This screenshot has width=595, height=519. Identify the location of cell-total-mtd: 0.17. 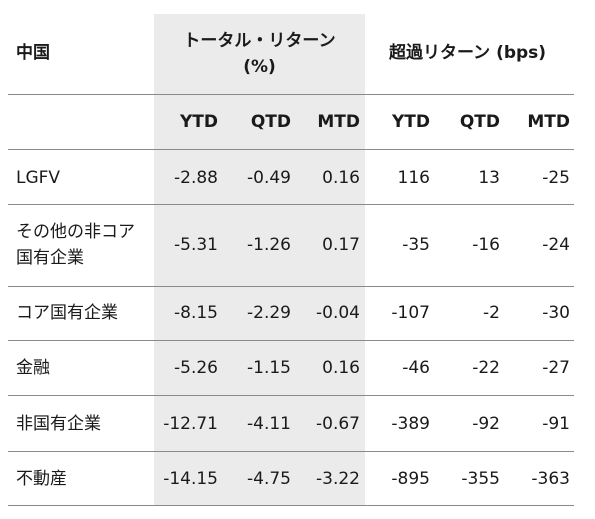
(341, 245).